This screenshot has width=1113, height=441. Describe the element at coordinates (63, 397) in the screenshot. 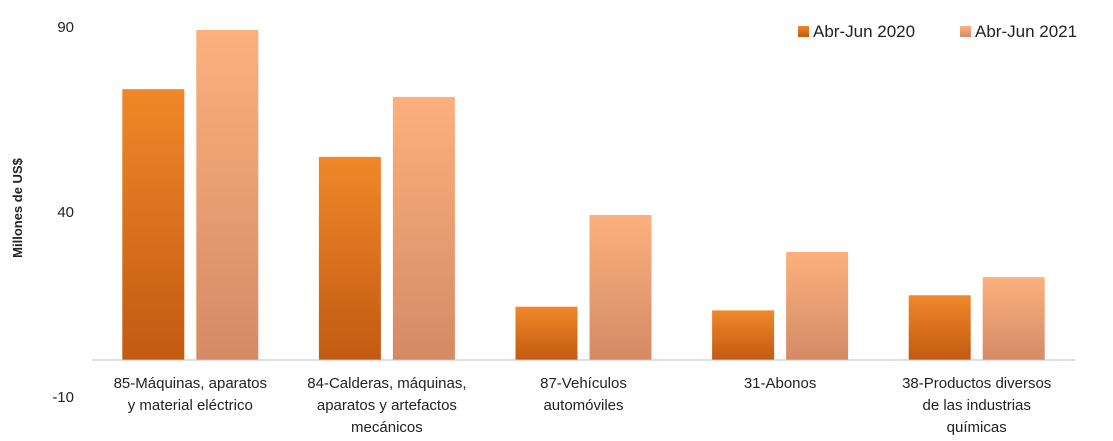

I see `y-tick-label: -10` at that location.